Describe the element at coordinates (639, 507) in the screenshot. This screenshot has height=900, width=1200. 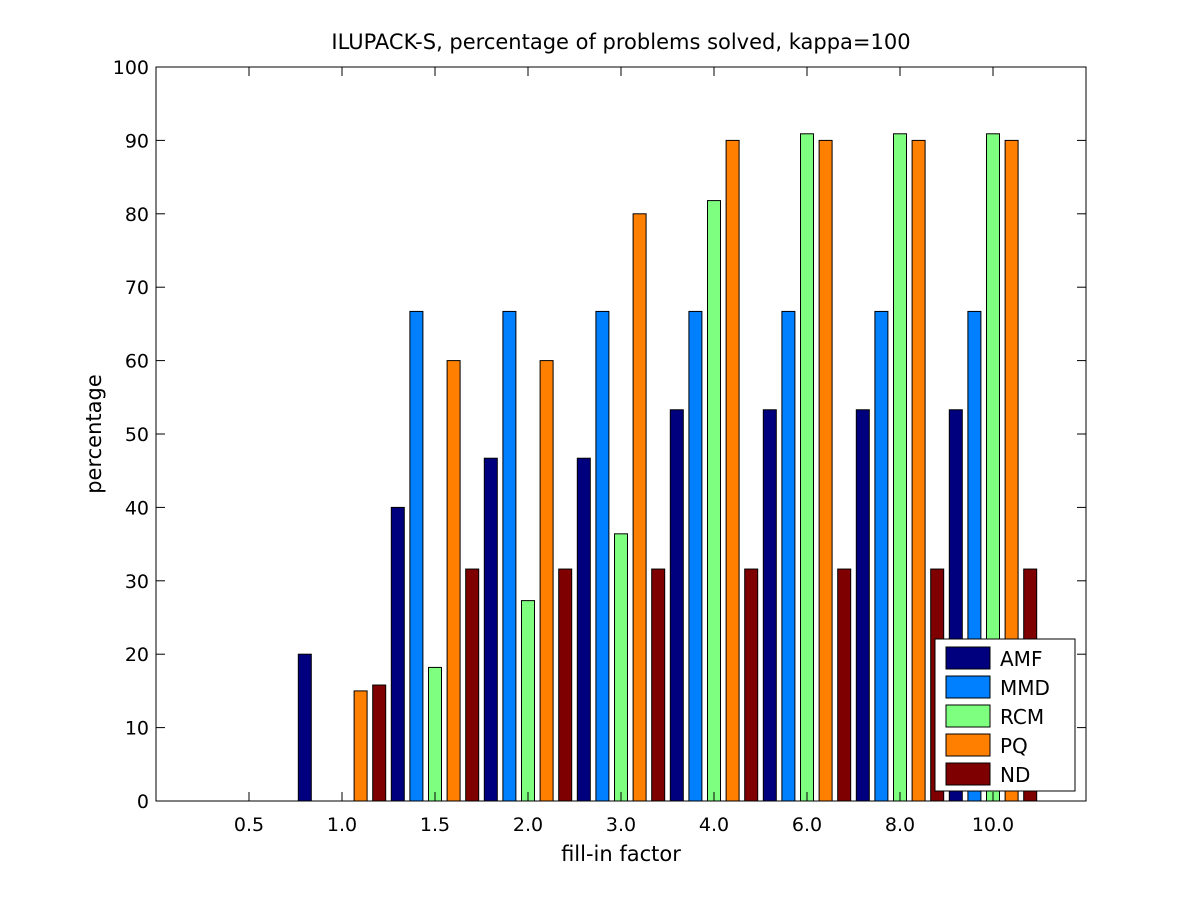
I see `bar-pq-3.0` at that location.